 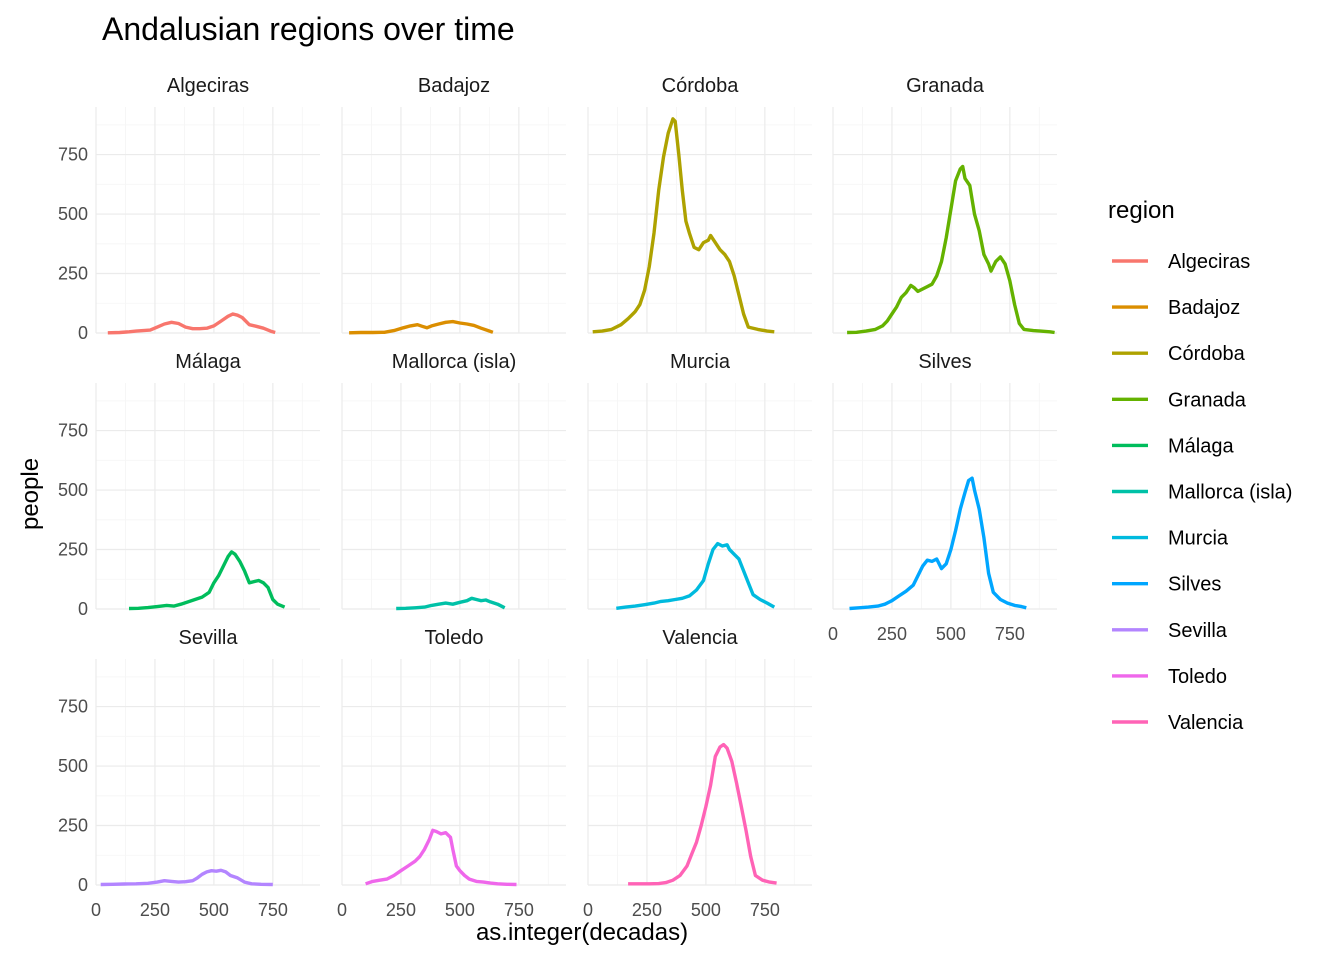 I want to click on facet-label-silves: Silves, so click(x=944, y=362).